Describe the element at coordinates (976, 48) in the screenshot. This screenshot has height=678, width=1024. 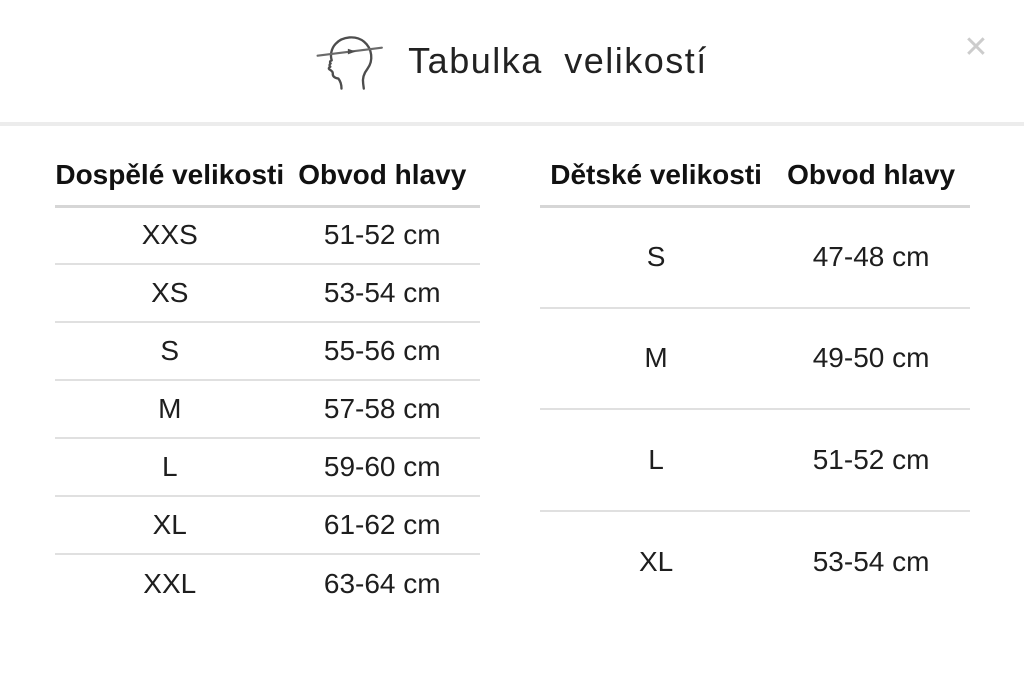
I see `close-button: ✕` at that location.